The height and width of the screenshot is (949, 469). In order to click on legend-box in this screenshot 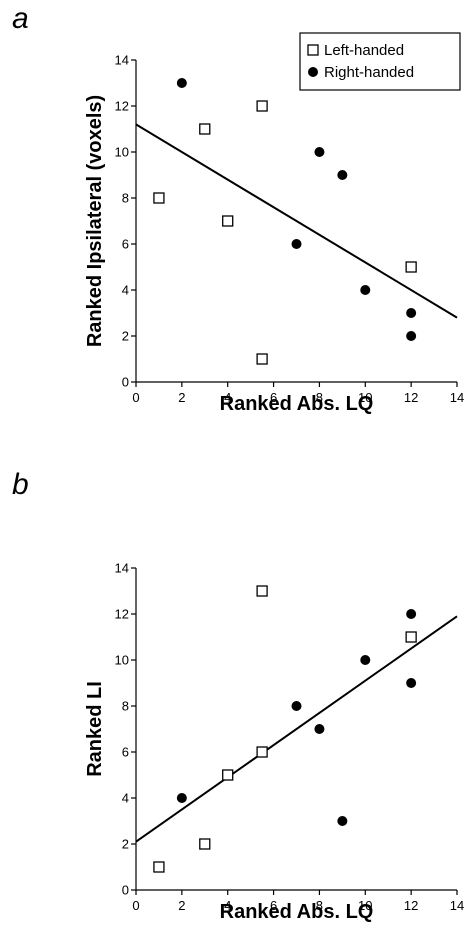, I will do `click(380, 61)`.